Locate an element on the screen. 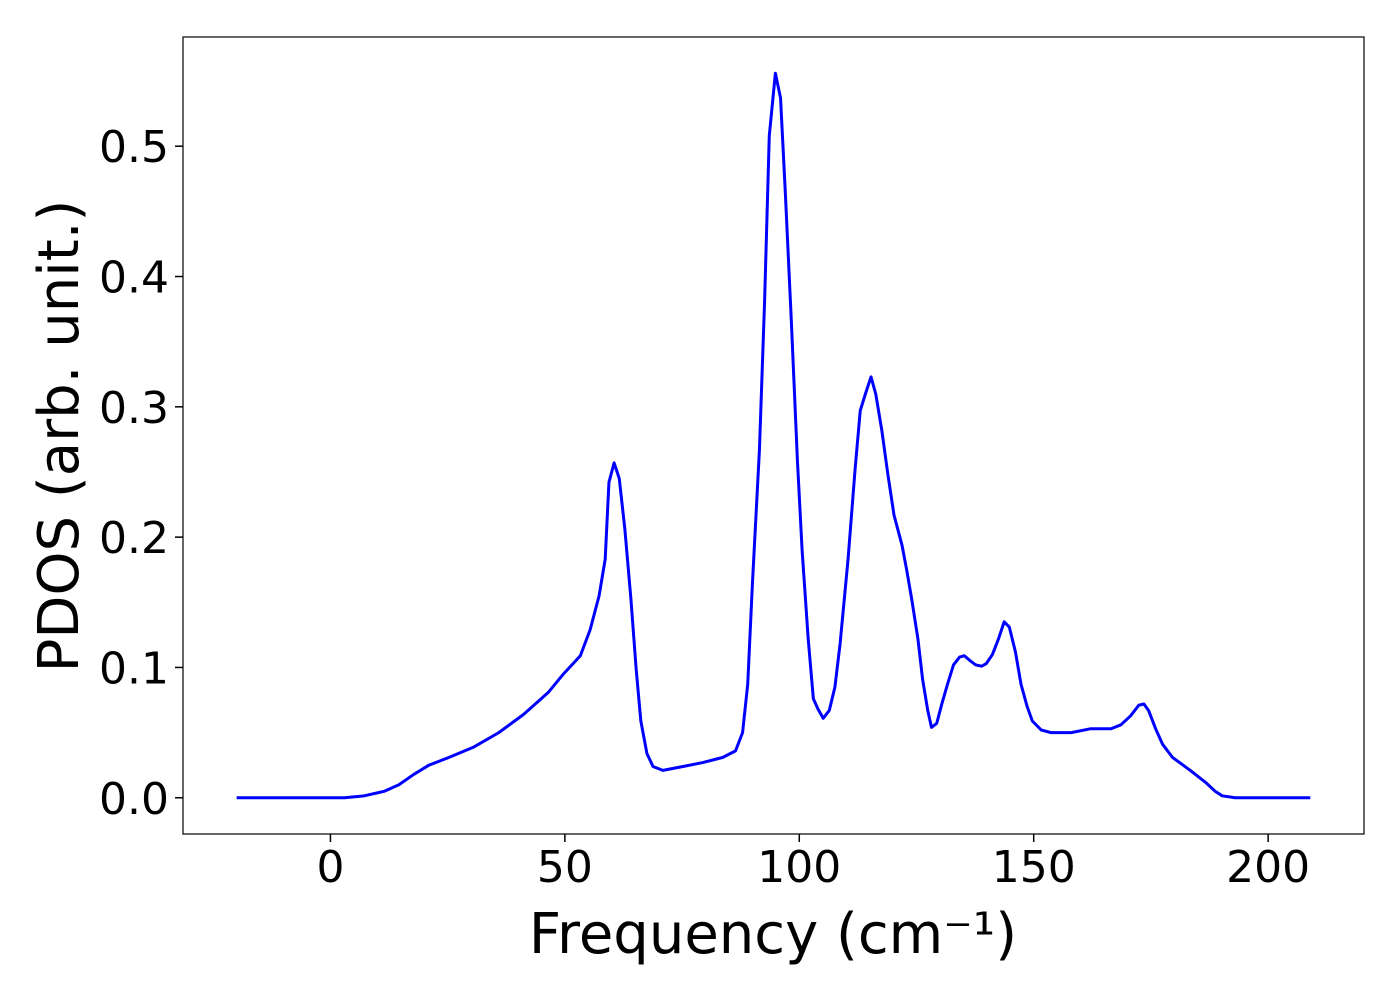 The width and height of the screenshot is (1400, 1000). x-tick-label: 0 is located at coordinates (330, 867).